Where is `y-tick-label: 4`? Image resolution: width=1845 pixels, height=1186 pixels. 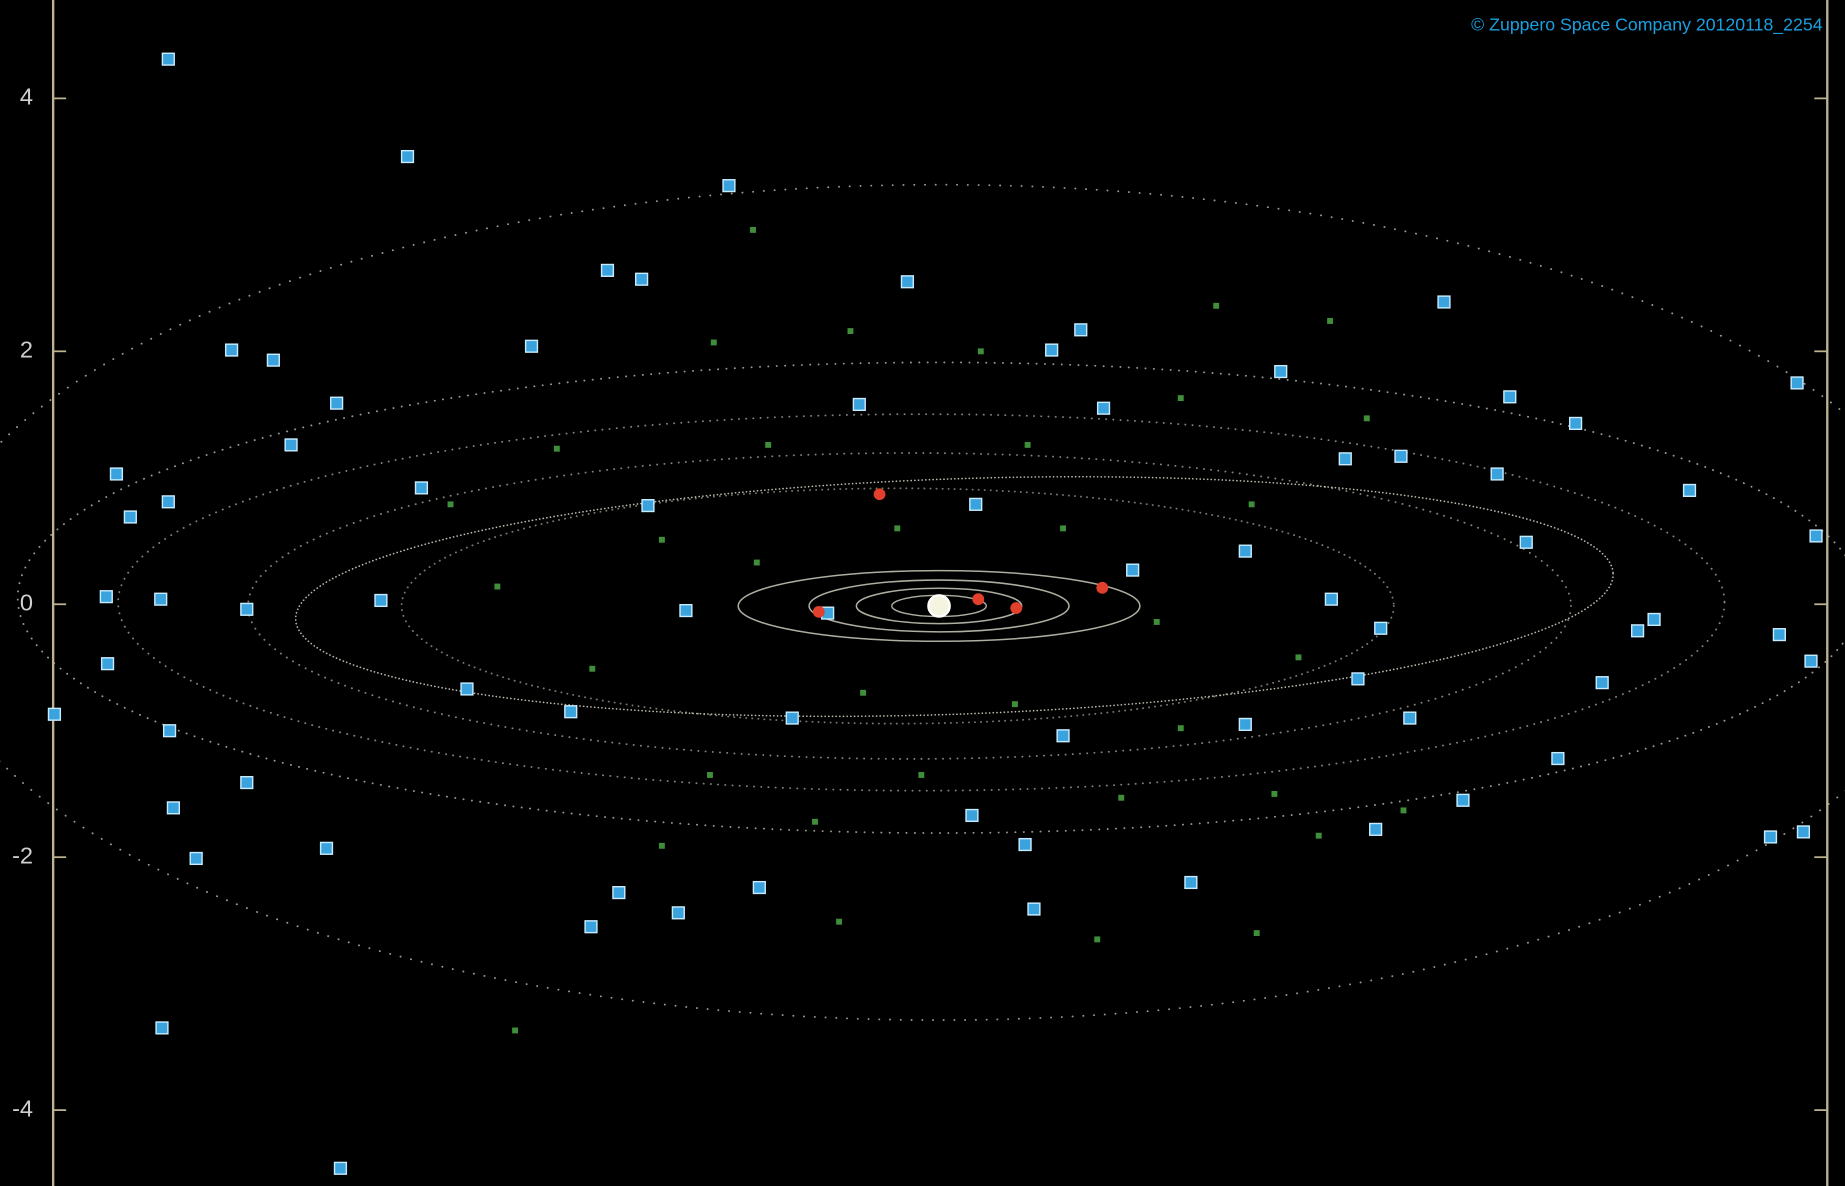 y-tick-label: 4 is located at coordinates (26, 97).